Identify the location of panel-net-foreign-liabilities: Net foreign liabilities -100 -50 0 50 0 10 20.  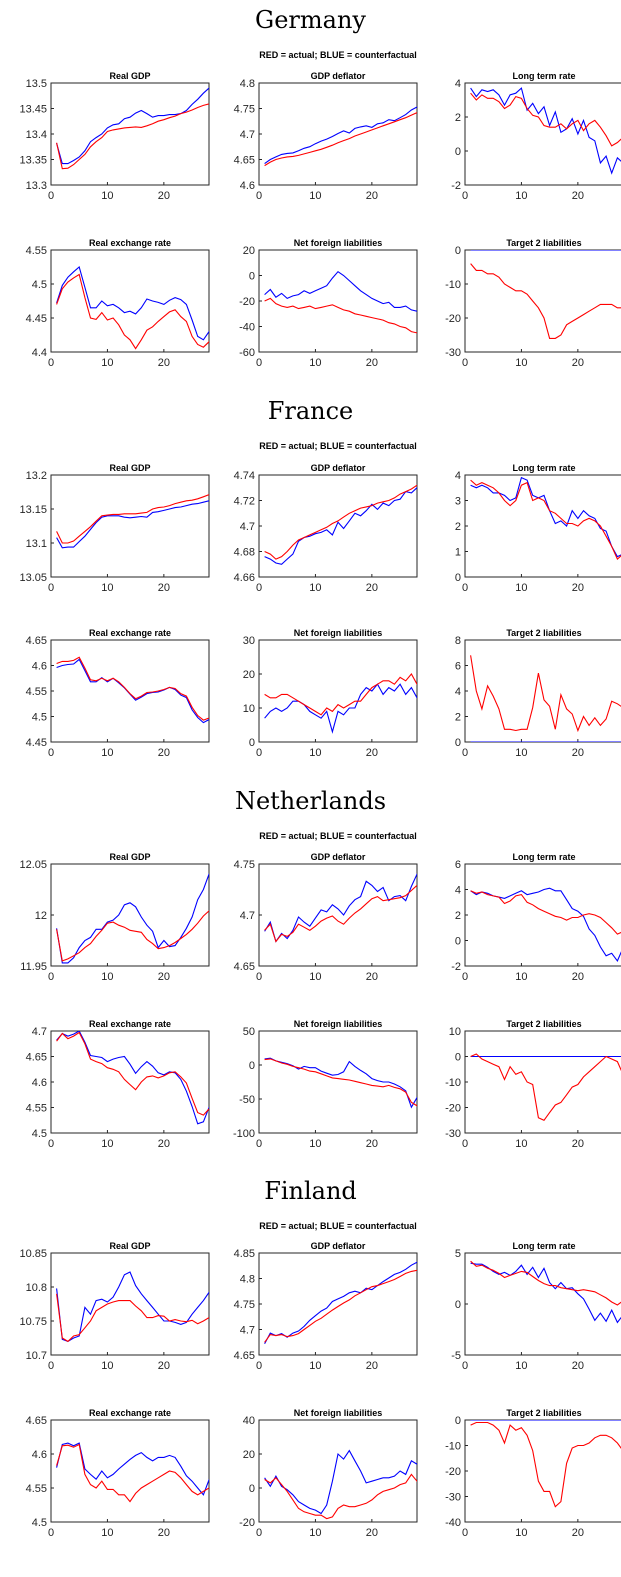
(325, 1084).